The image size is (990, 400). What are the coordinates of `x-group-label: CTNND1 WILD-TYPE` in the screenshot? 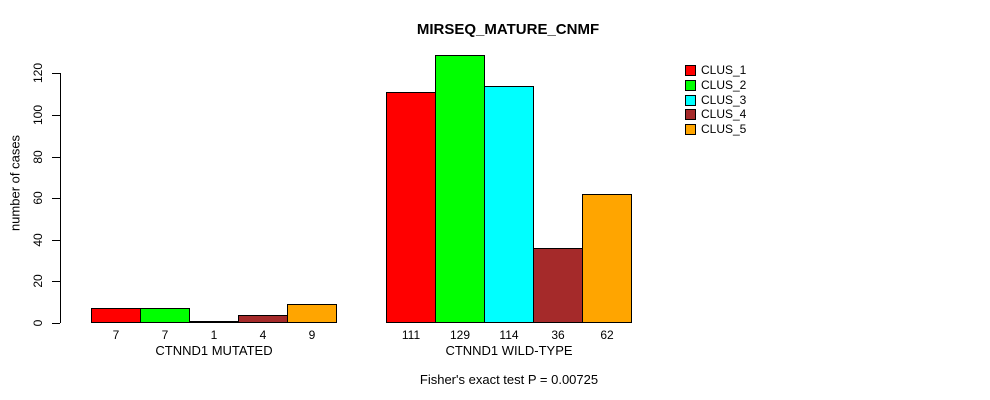 It's located at (509, 350).